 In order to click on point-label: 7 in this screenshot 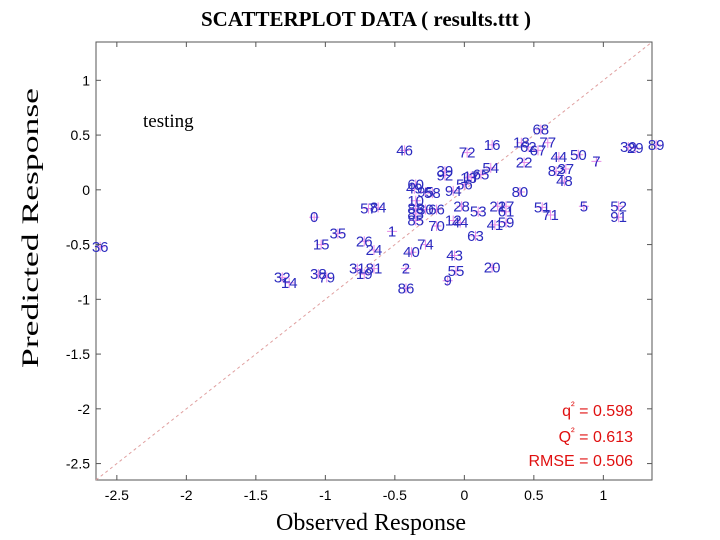, I will do `click(596, 161)`.